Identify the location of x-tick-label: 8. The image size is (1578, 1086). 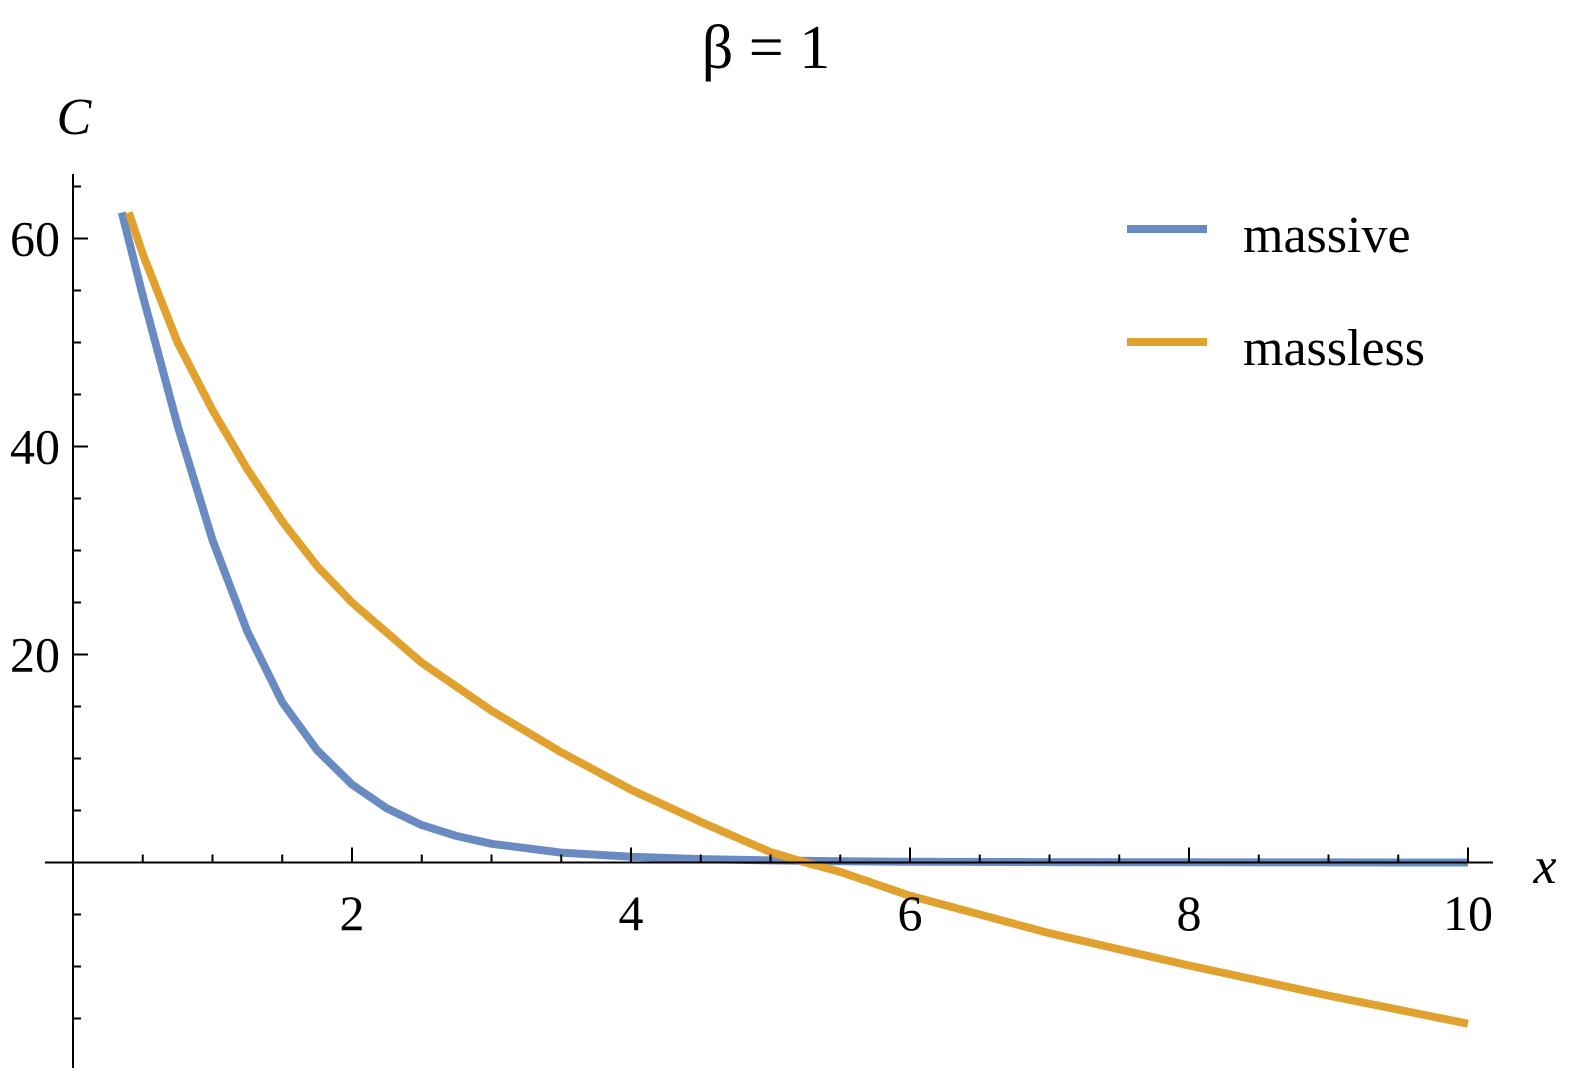
(1189, 913).